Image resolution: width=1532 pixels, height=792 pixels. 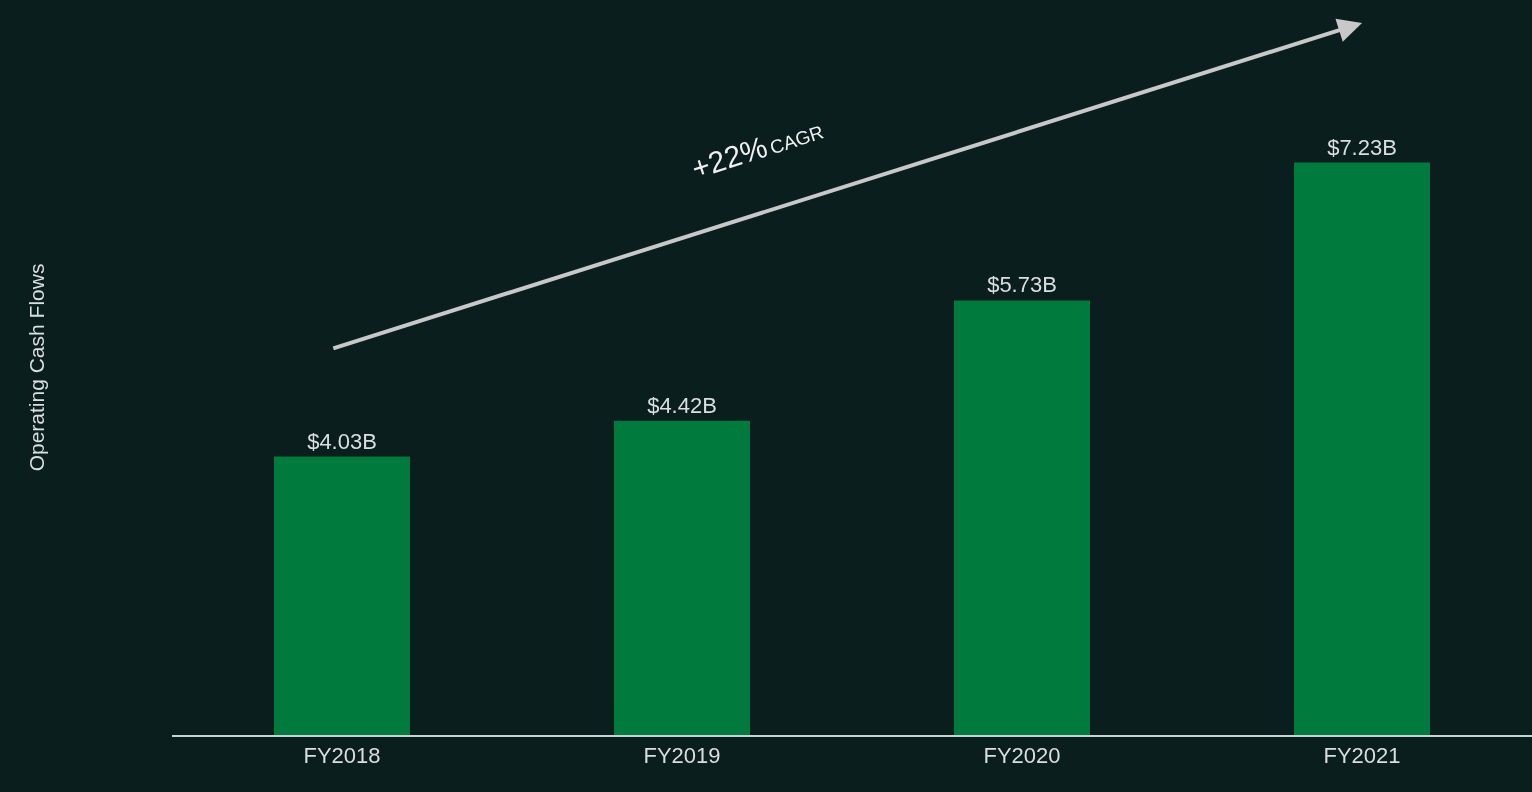 I want to click on data-label: $5.73B, so click(x=1022, y=285).